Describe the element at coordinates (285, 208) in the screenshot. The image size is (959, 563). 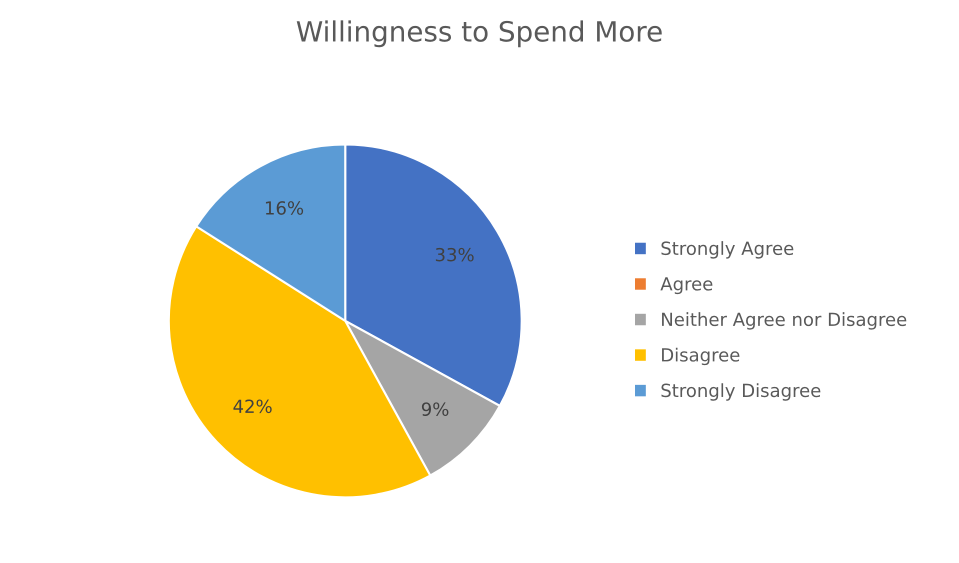
I see `data-label: 16%` at that location.